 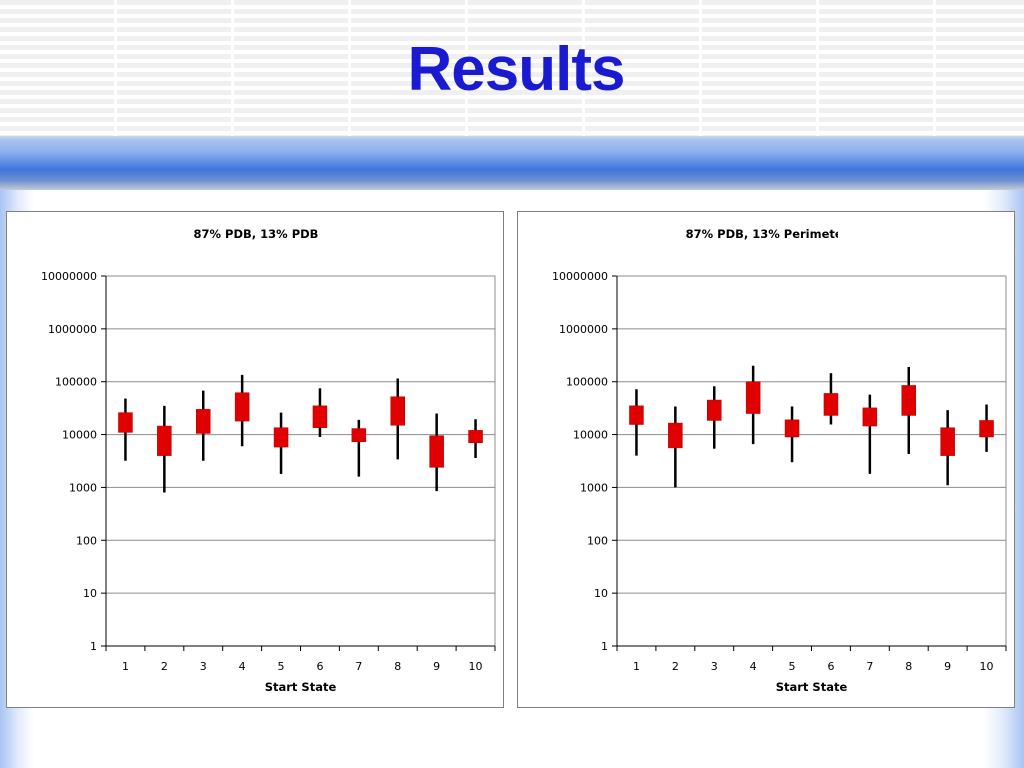 I want to click on chart-title: 87% PDB, 13% PDB, so click(x=256, y=234).